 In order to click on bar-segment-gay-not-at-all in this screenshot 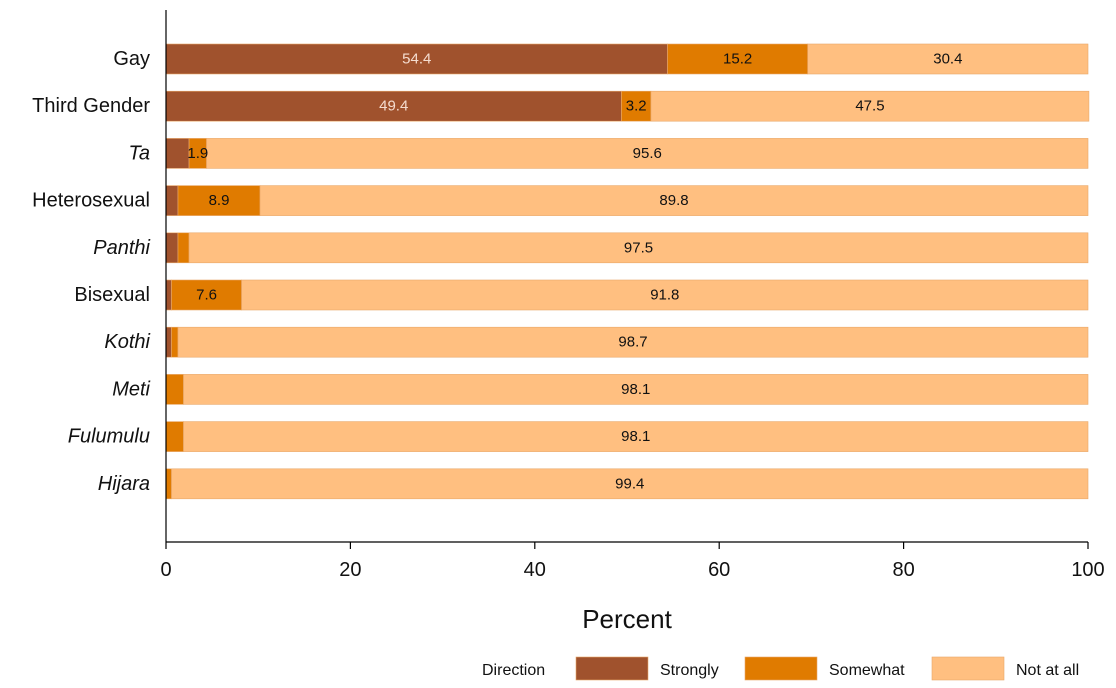, I will do `click(948, 59)`.